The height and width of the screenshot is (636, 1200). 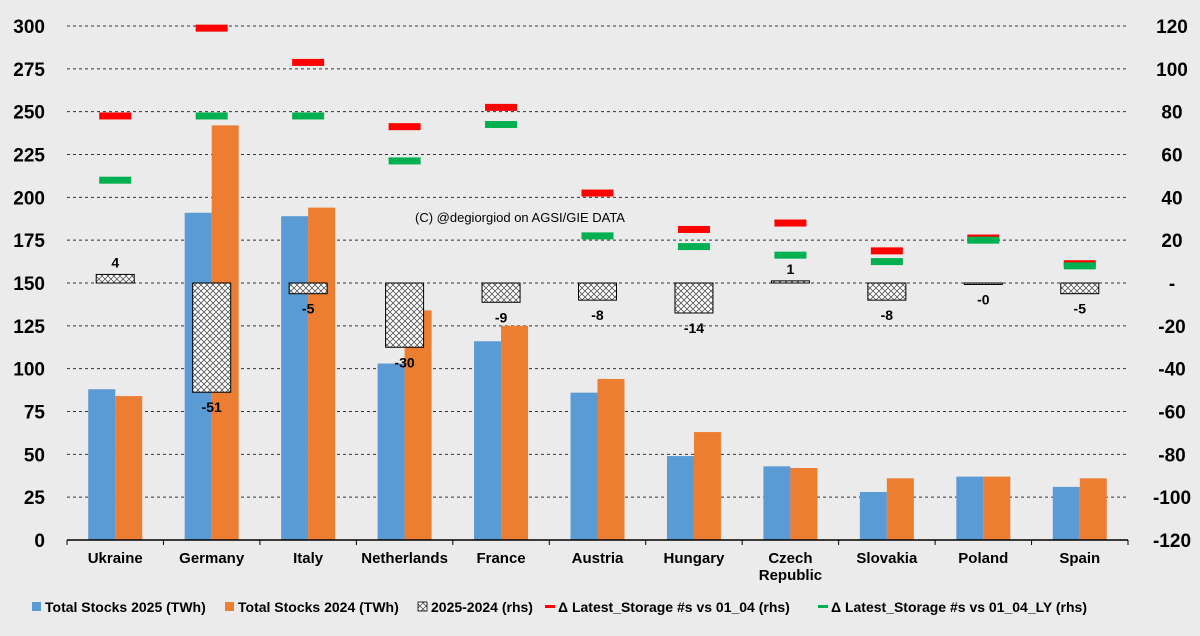 I want to click on y-right-tick-label: -, so click(x=1172, y=284).